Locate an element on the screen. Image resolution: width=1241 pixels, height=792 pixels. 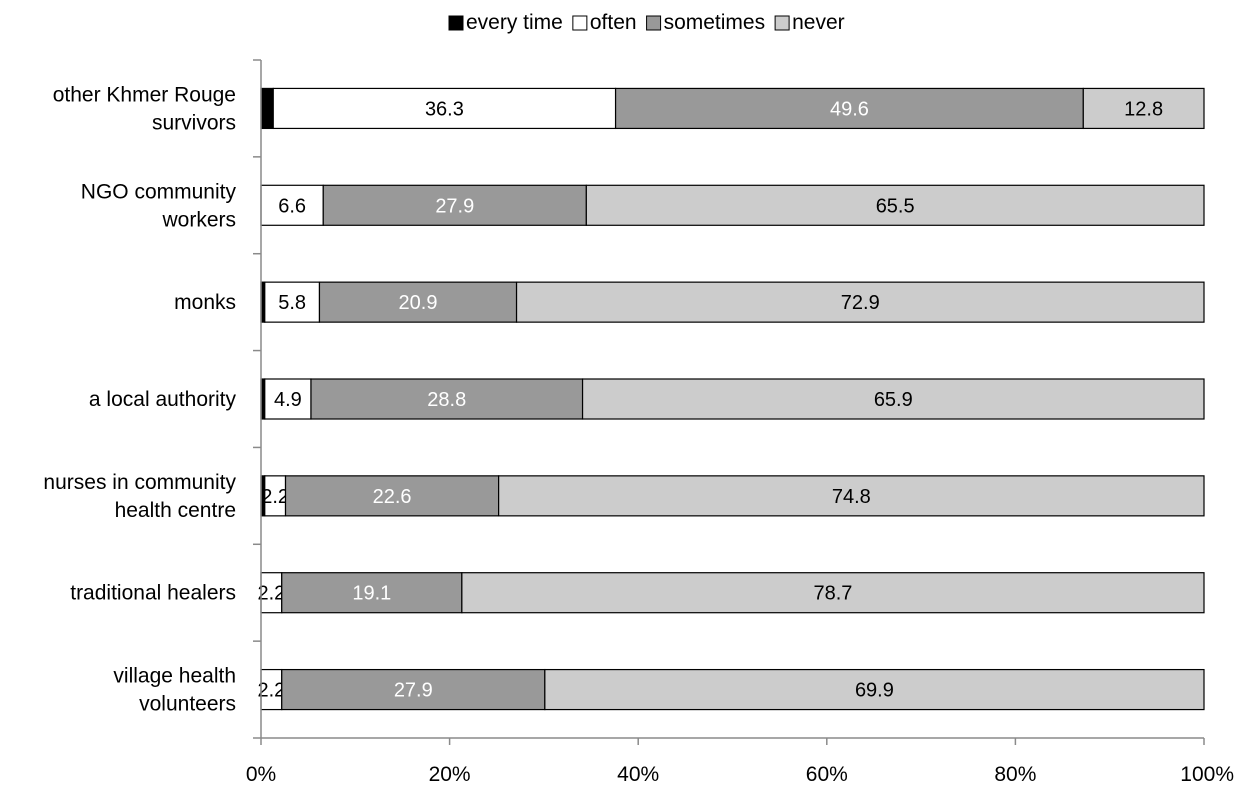
category-label-5-0: traditional healers is located at coordinates (153, 593).